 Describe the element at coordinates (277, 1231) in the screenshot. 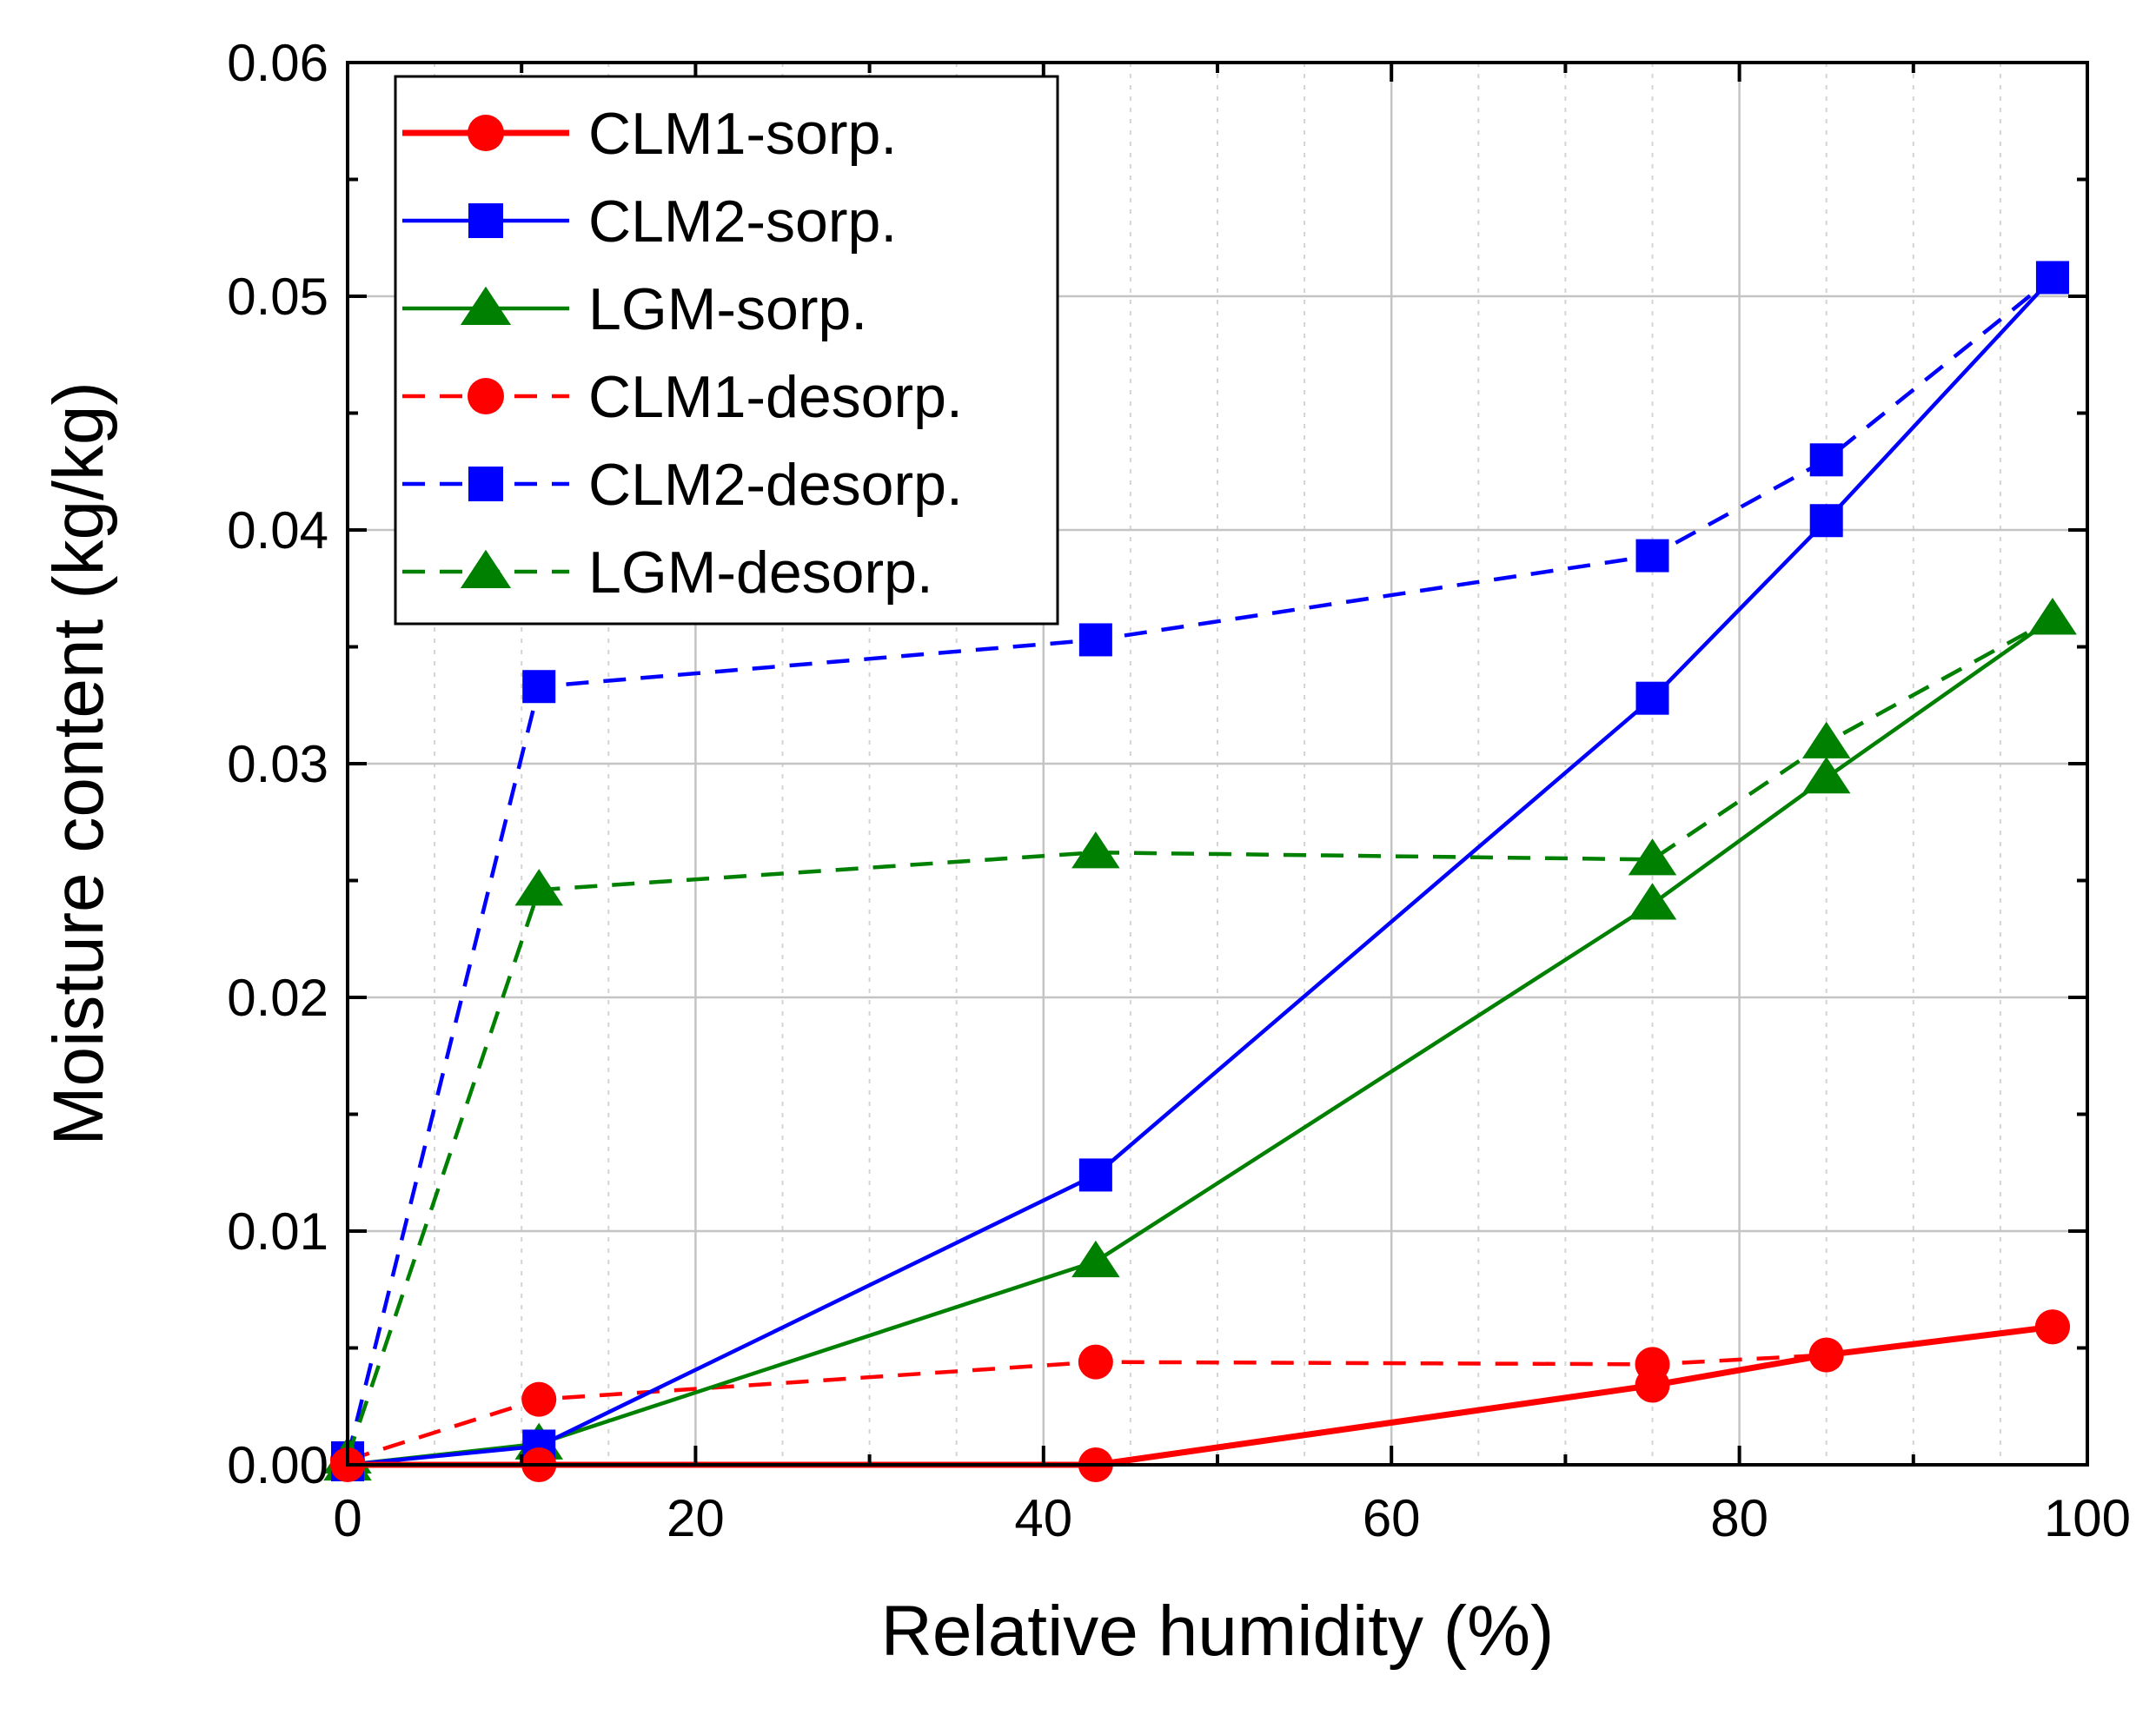

I see `y-tick-label: 0.01` at that location.